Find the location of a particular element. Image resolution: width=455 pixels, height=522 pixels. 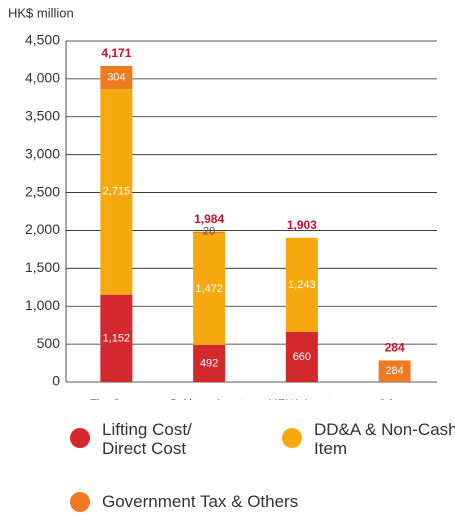

total-label: 1,984 is located at coordinates (209, 219).